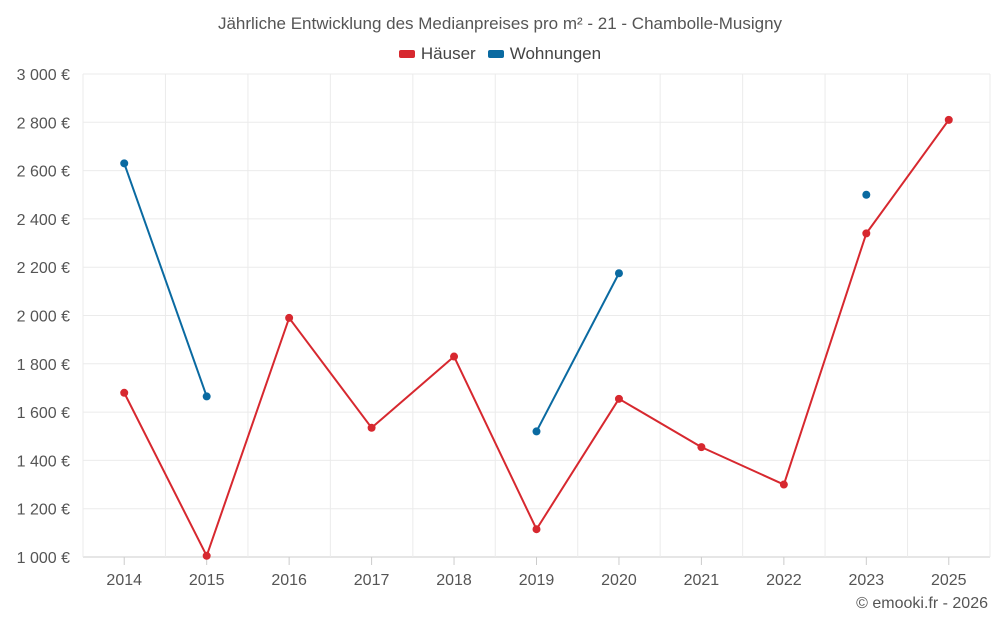 The image size is (1000, 625). Describe the element at coordinates (555, 53) in the screenshot. I see `legend-label-wohnungen: Wohnungen` at that location.